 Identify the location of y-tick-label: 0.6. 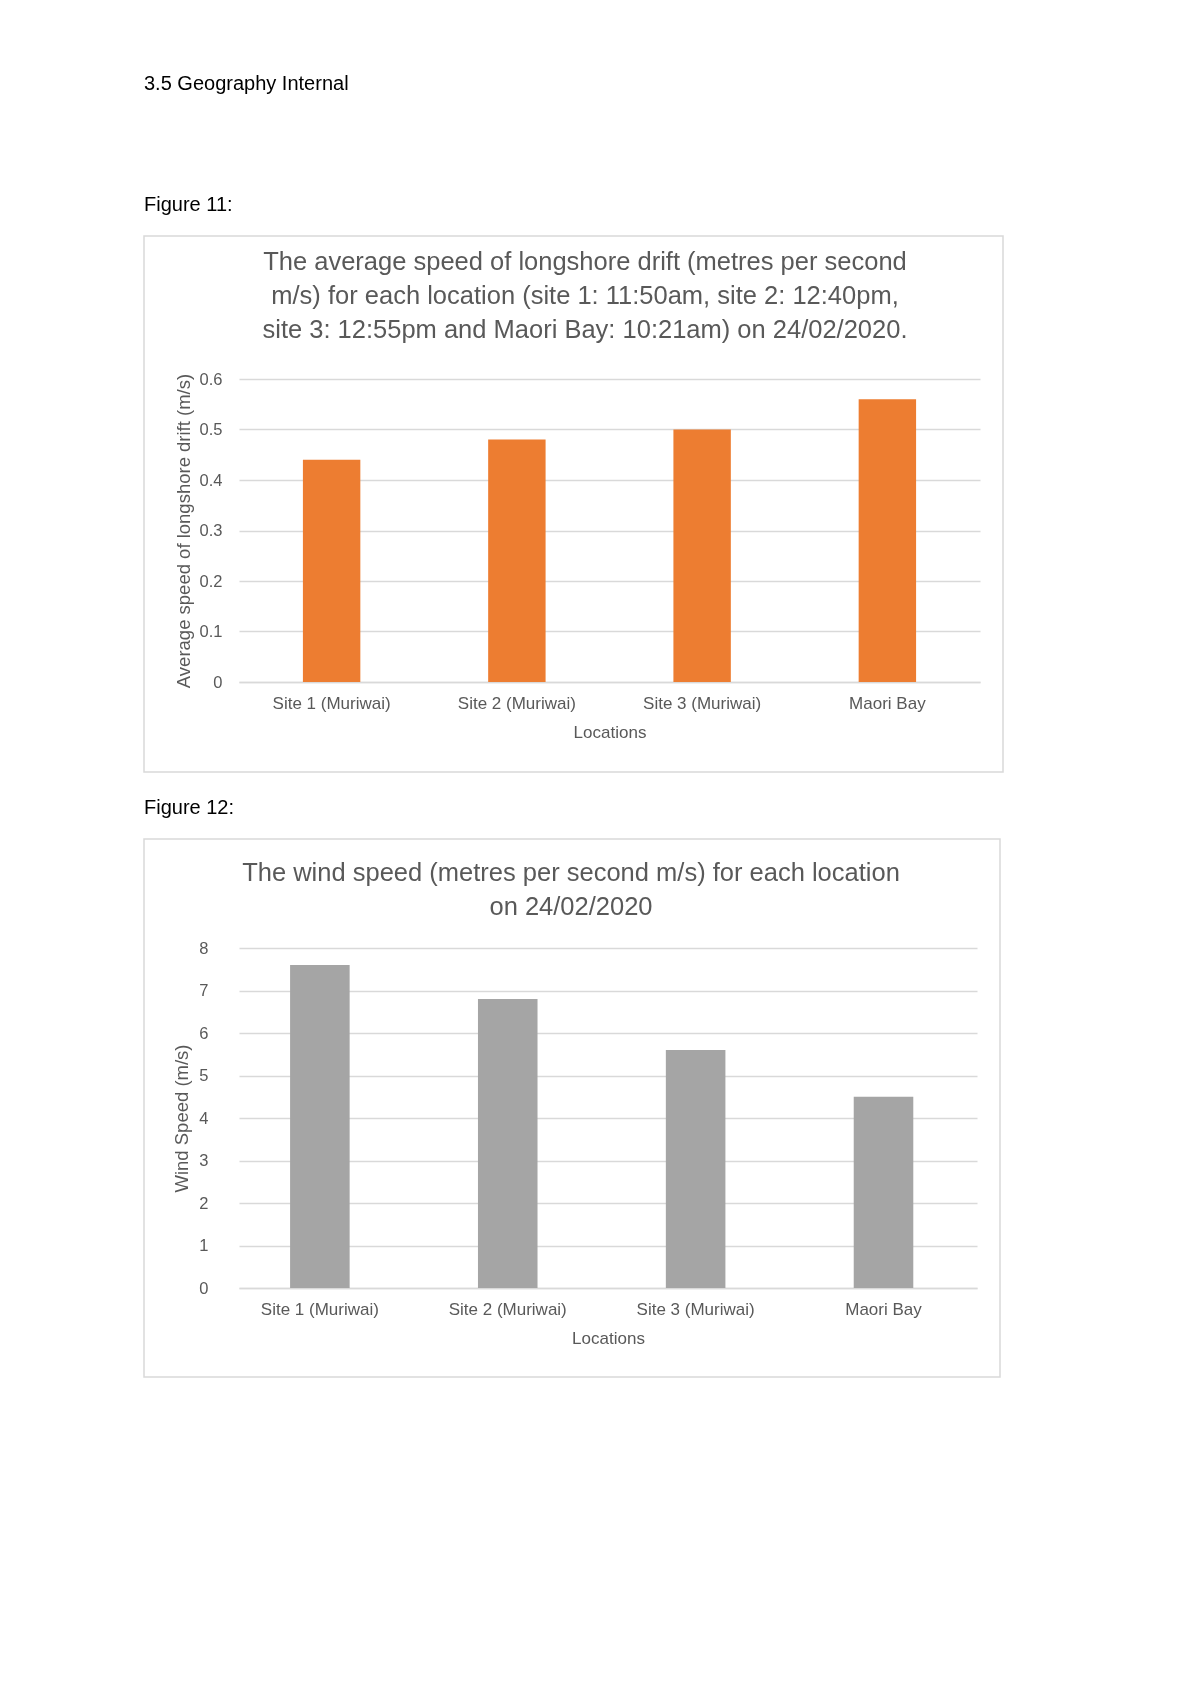
(211, 378).